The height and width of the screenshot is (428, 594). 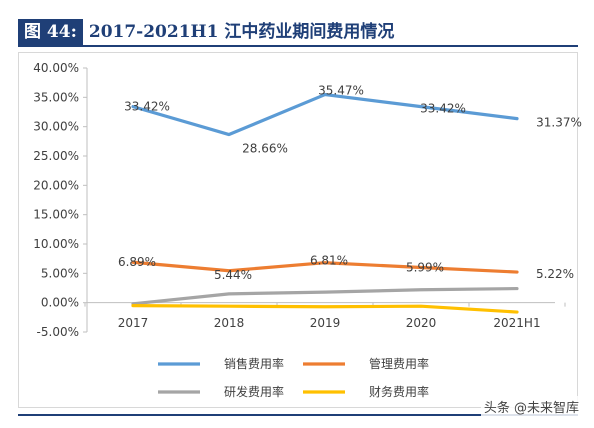 What do you see at coordinates (265, 149) in the screenshot?
I see `data-label: 28.66%` at bounding box center [265, 149].